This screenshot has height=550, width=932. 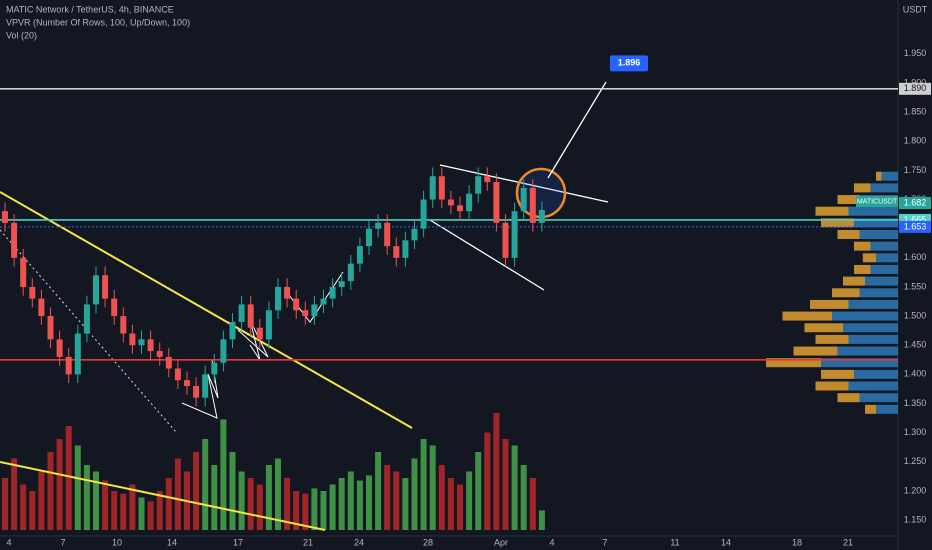 I want to click on pattern, so click(x=200, y=389).